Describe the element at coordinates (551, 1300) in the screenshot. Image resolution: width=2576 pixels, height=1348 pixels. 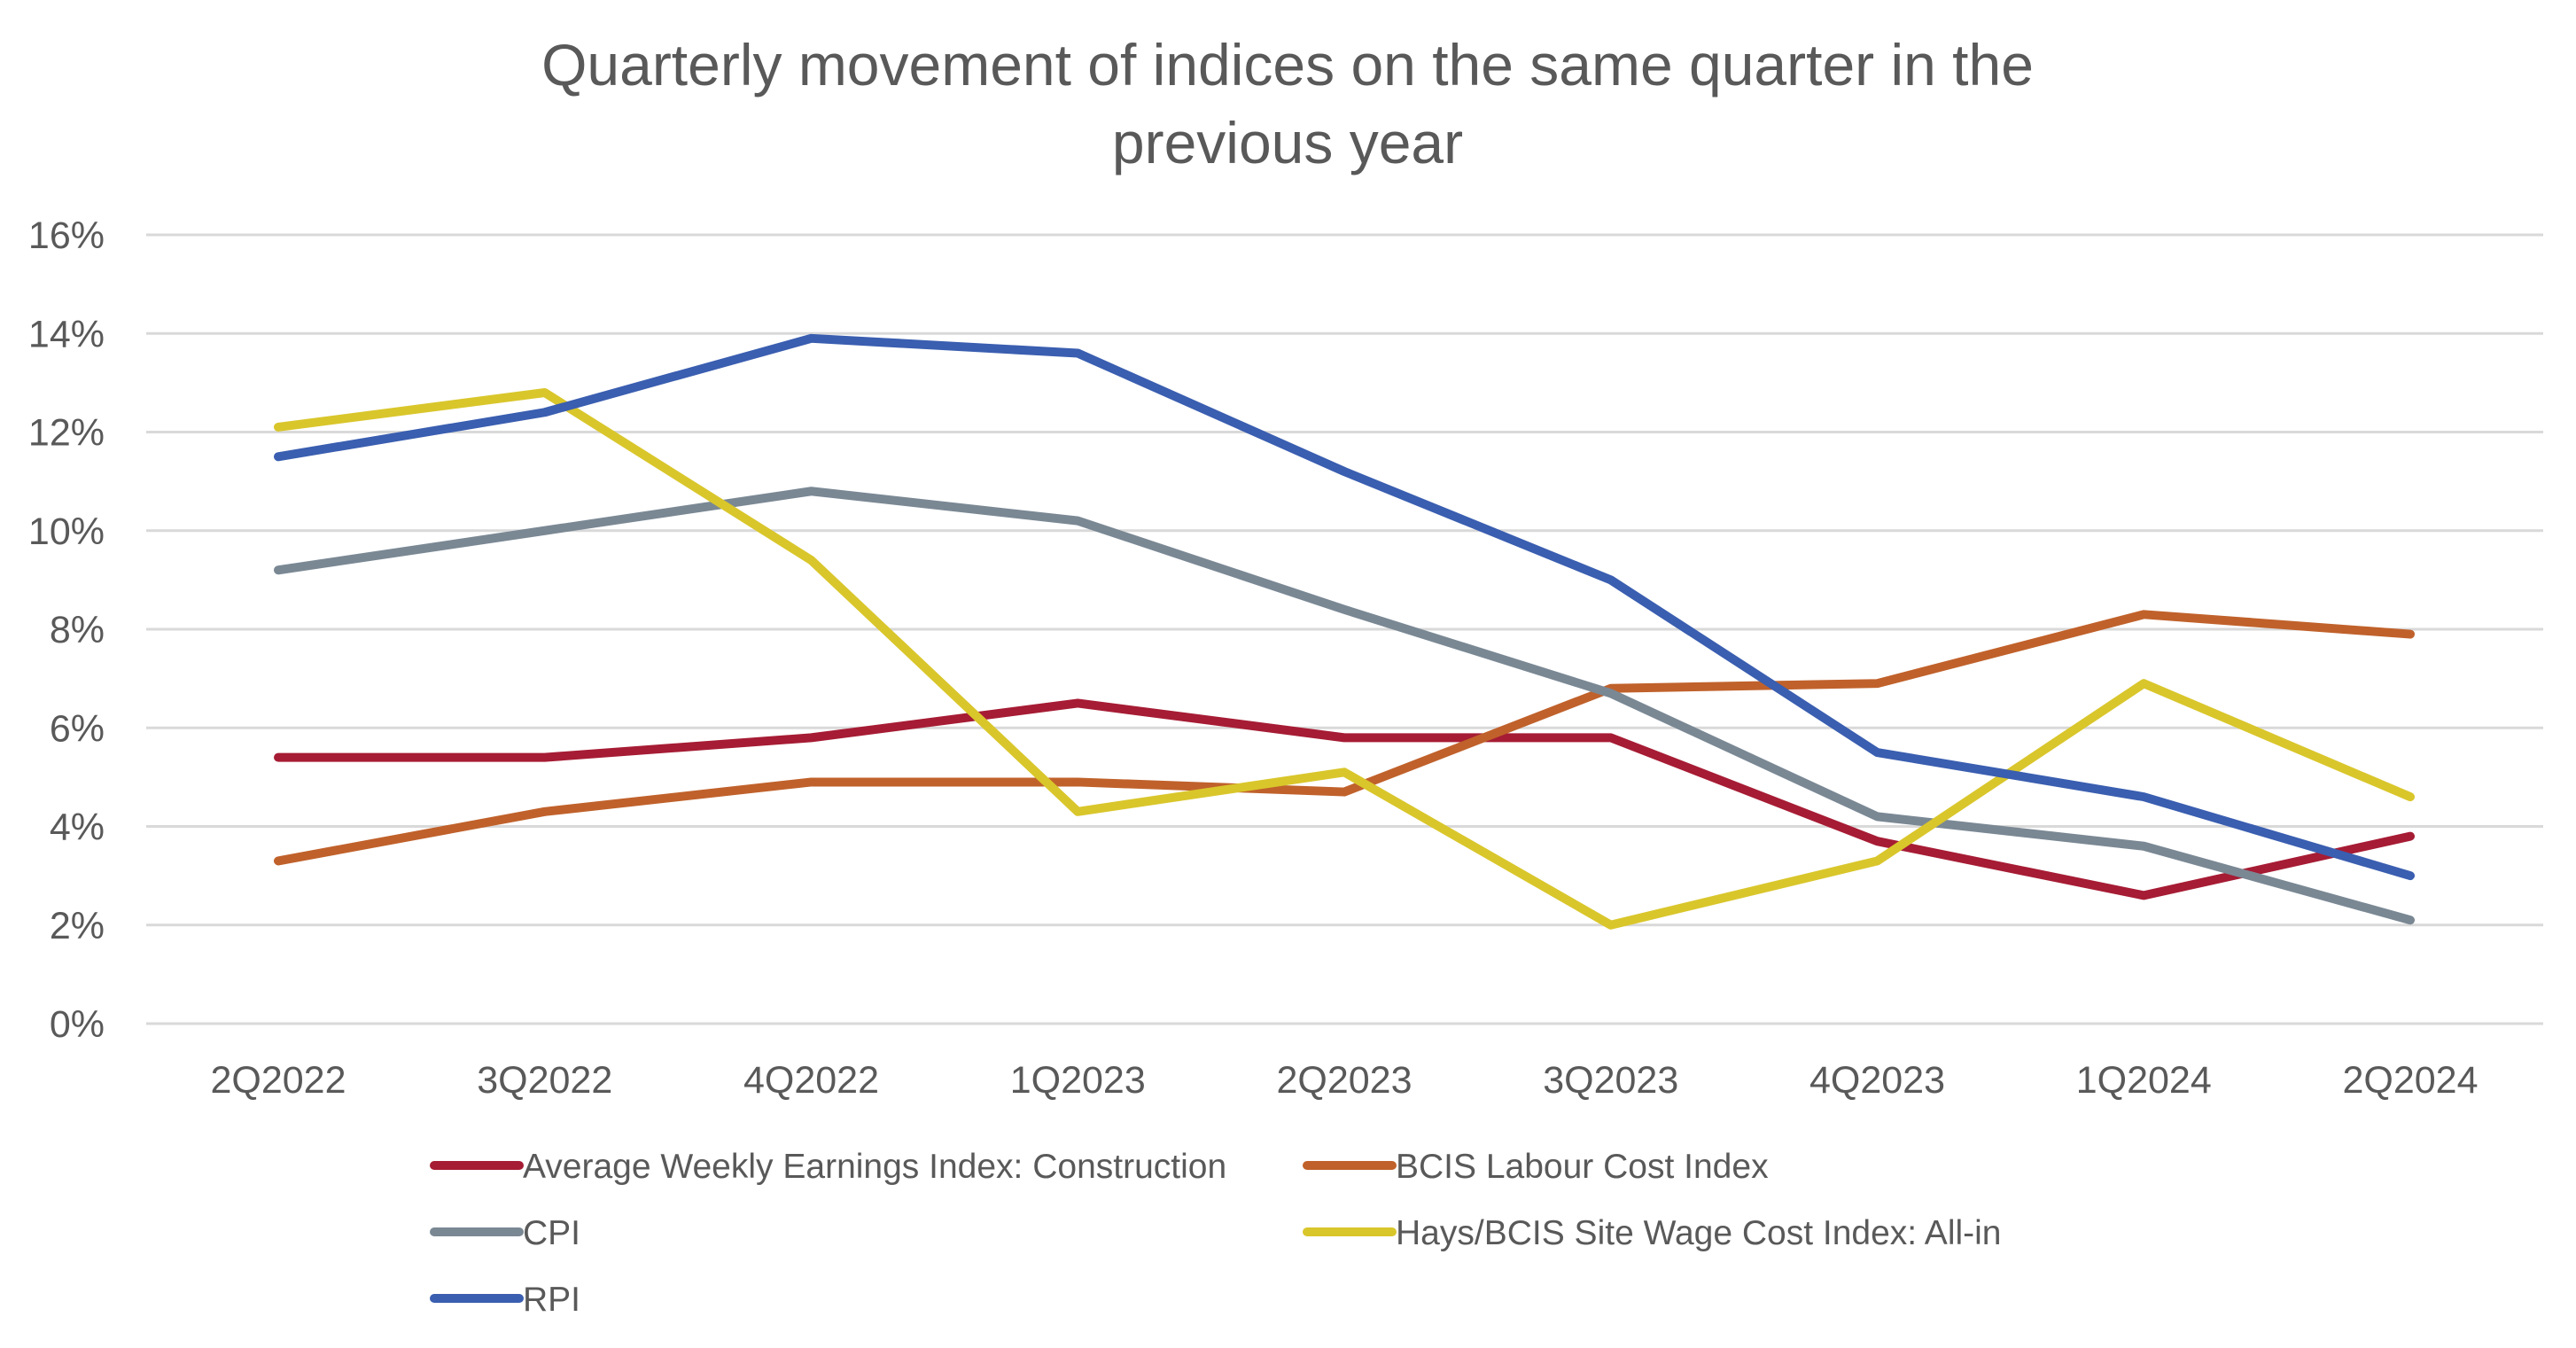
I see `legend-label: RPI` at that location.